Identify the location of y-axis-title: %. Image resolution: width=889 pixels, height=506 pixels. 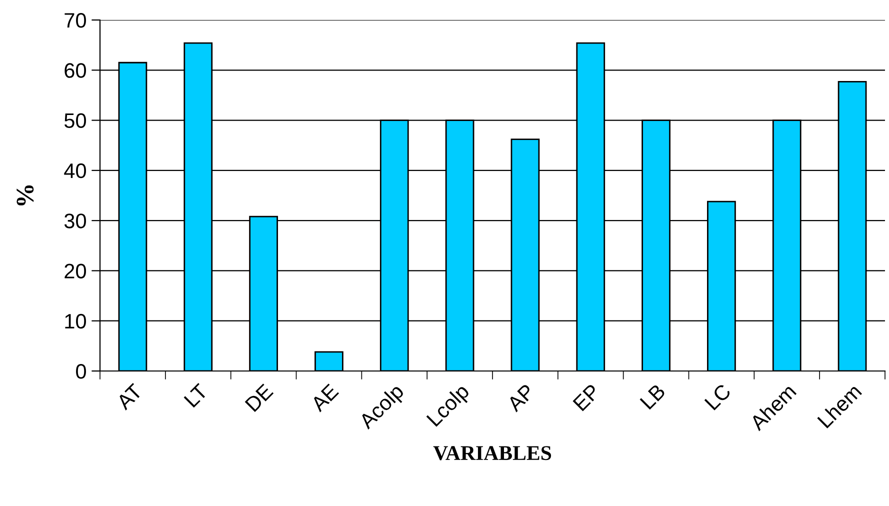
(25, 195).